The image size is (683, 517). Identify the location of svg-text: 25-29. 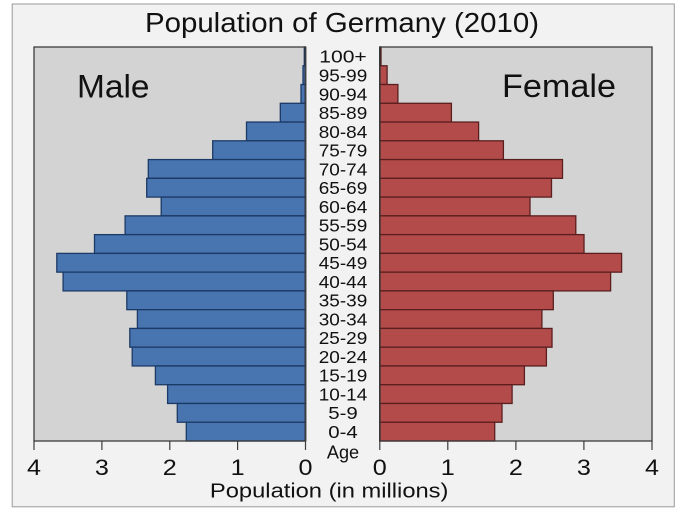
(343, 338).